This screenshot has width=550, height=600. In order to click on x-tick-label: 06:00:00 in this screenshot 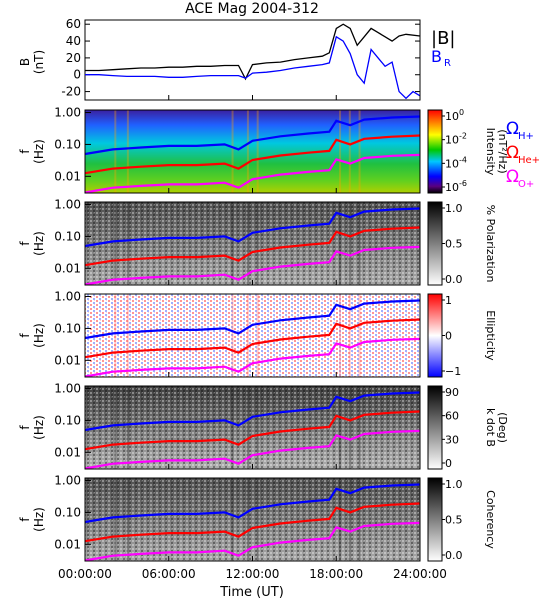, I will do `click(169, 574)`.